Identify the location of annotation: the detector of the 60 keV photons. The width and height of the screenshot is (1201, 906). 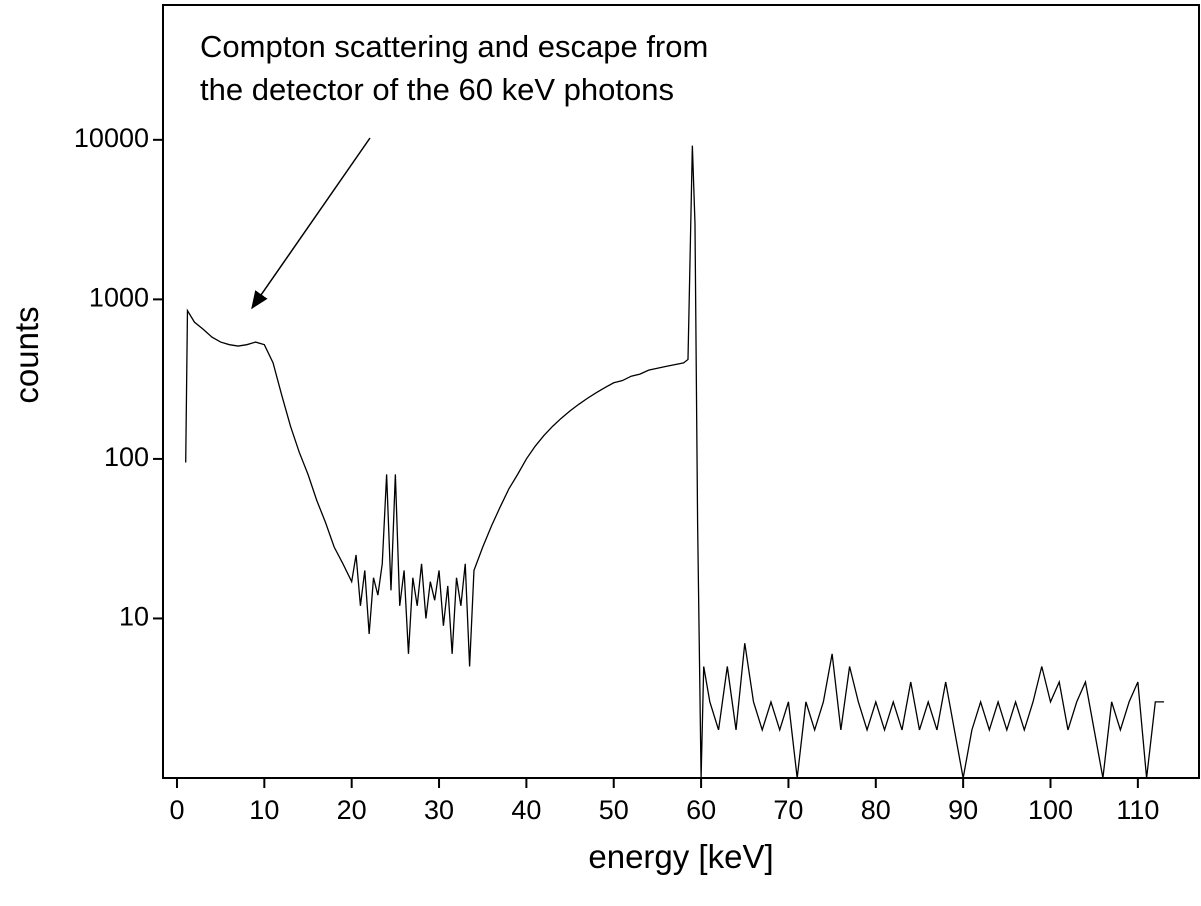
(437, 89).